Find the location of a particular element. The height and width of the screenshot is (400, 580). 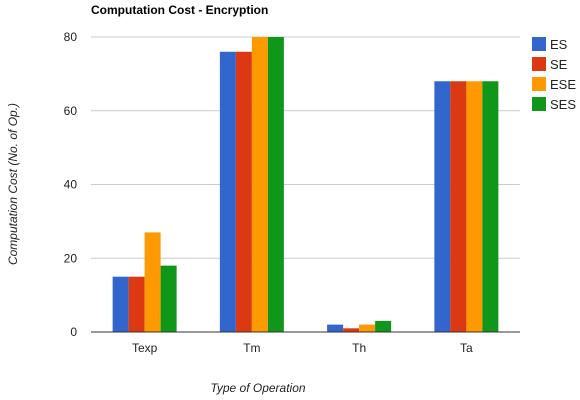

x-tick-label-ta: Ta is located at coordinates (466, 348).